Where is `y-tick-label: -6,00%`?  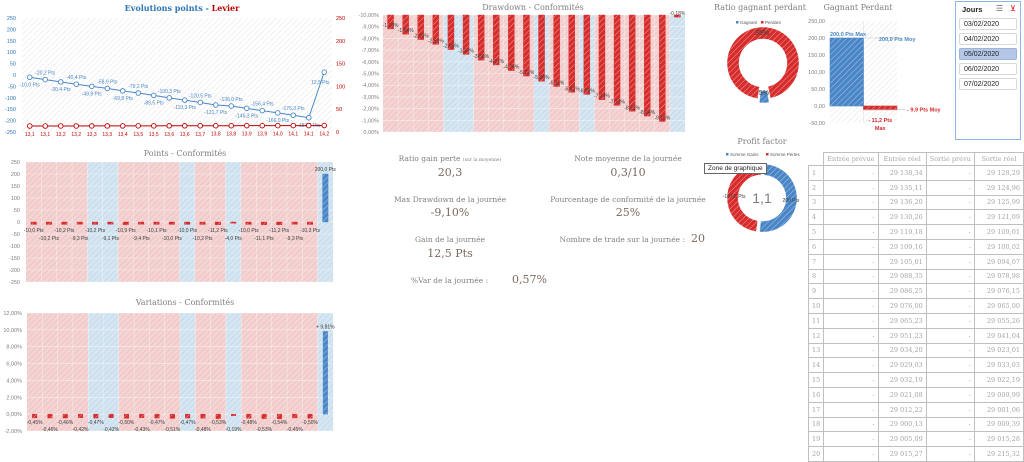
y-tick-label: -6,00% is located at coordinates (371, 63).